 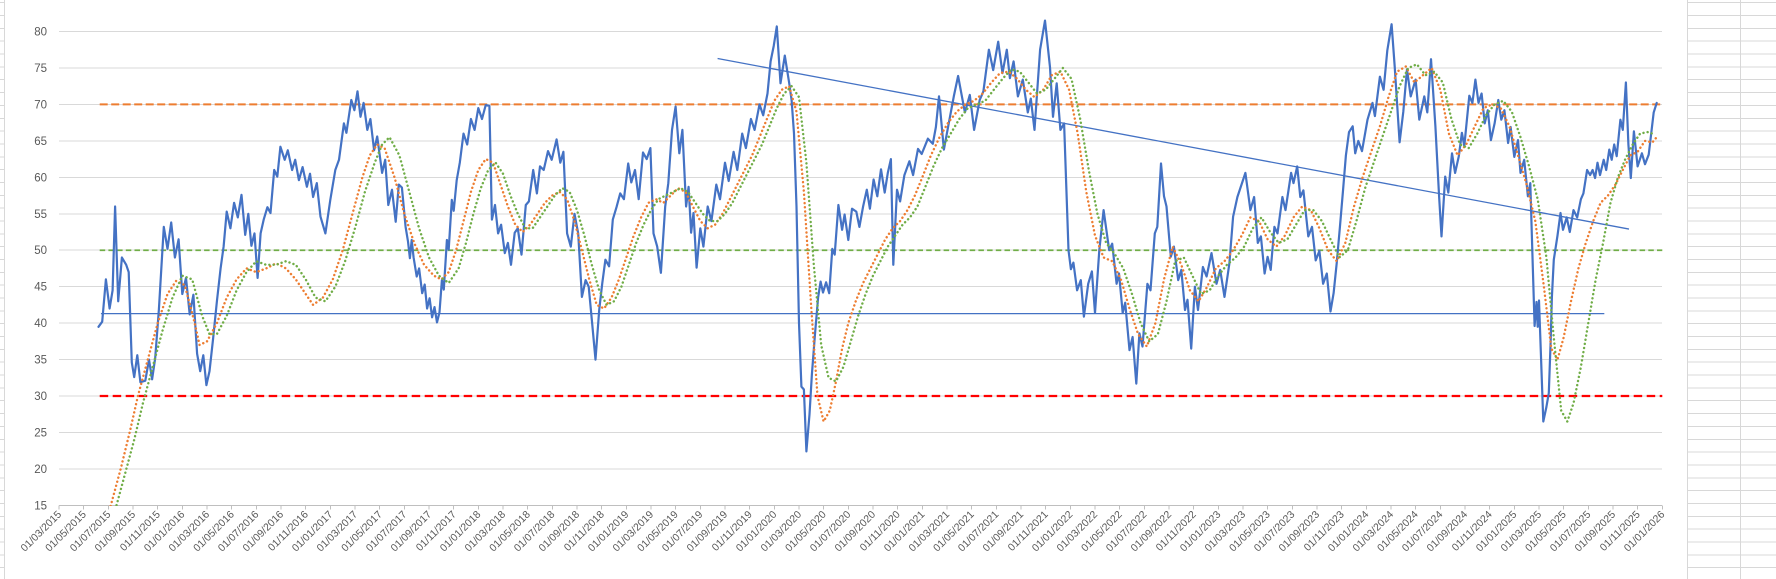 What do you see at coordinates (40, 506) in the screenshot?
I see `y-axis-tick-label: 15` at bounding box center [40, 506].